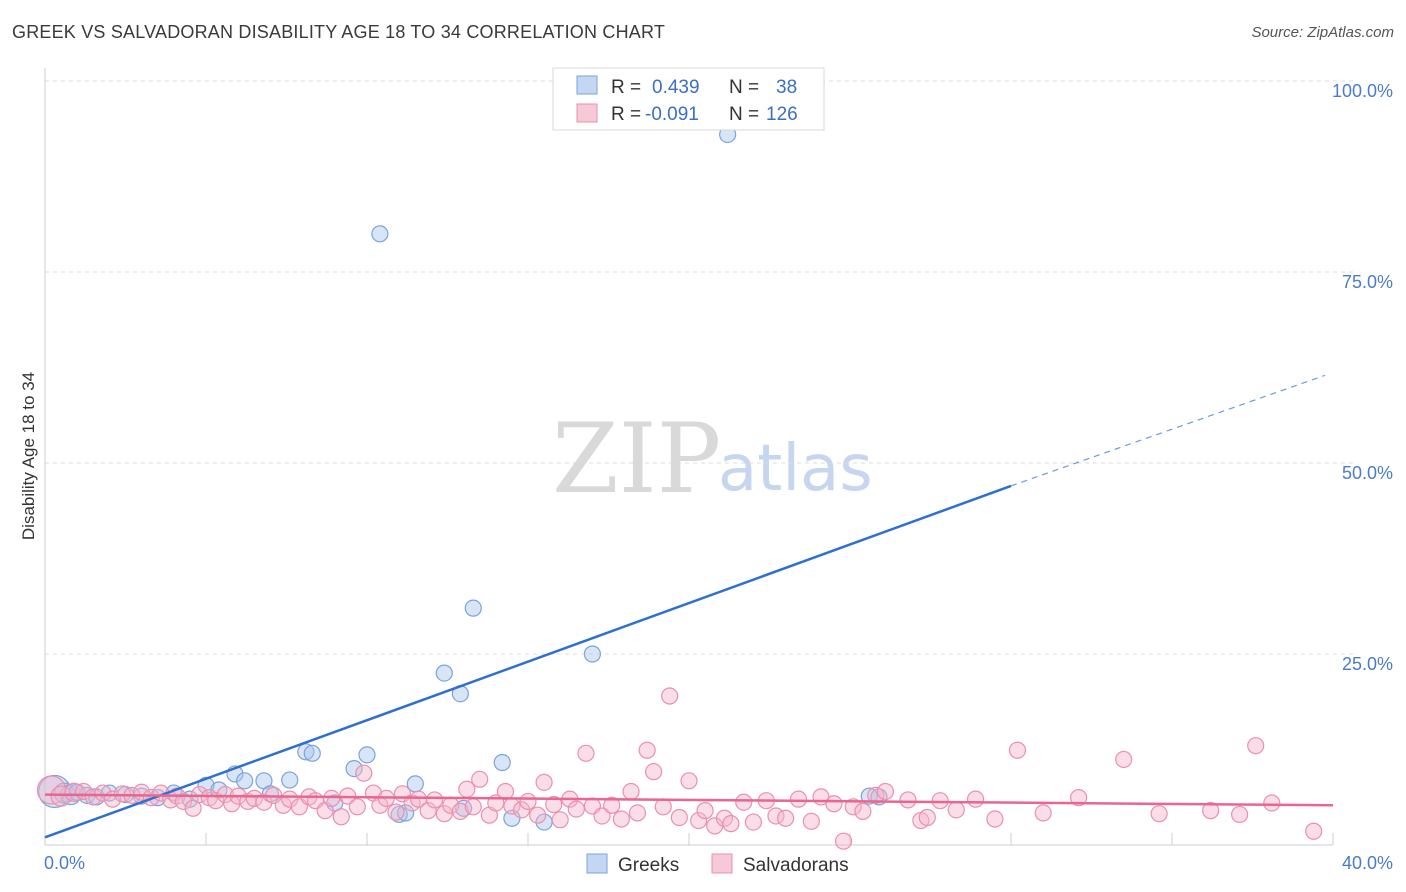 The width and height of the screenshot is (1406, 892). What do you see at coordinates (587, 85) in the screenshot?
I see `greeks-swatch` at bounding box center [587, 85].